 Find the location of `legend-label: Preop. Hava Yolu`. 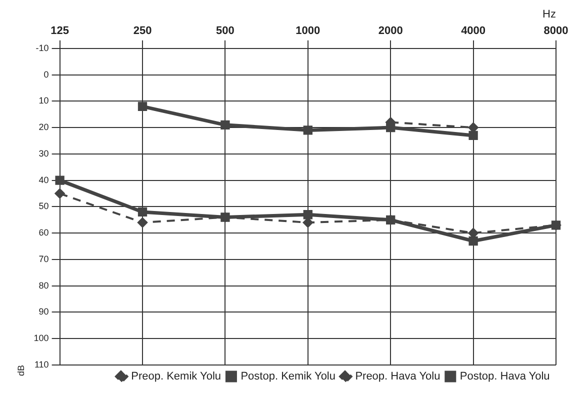

legend-label: Preop. Hava Yolu is located at coordinates (397, 376).